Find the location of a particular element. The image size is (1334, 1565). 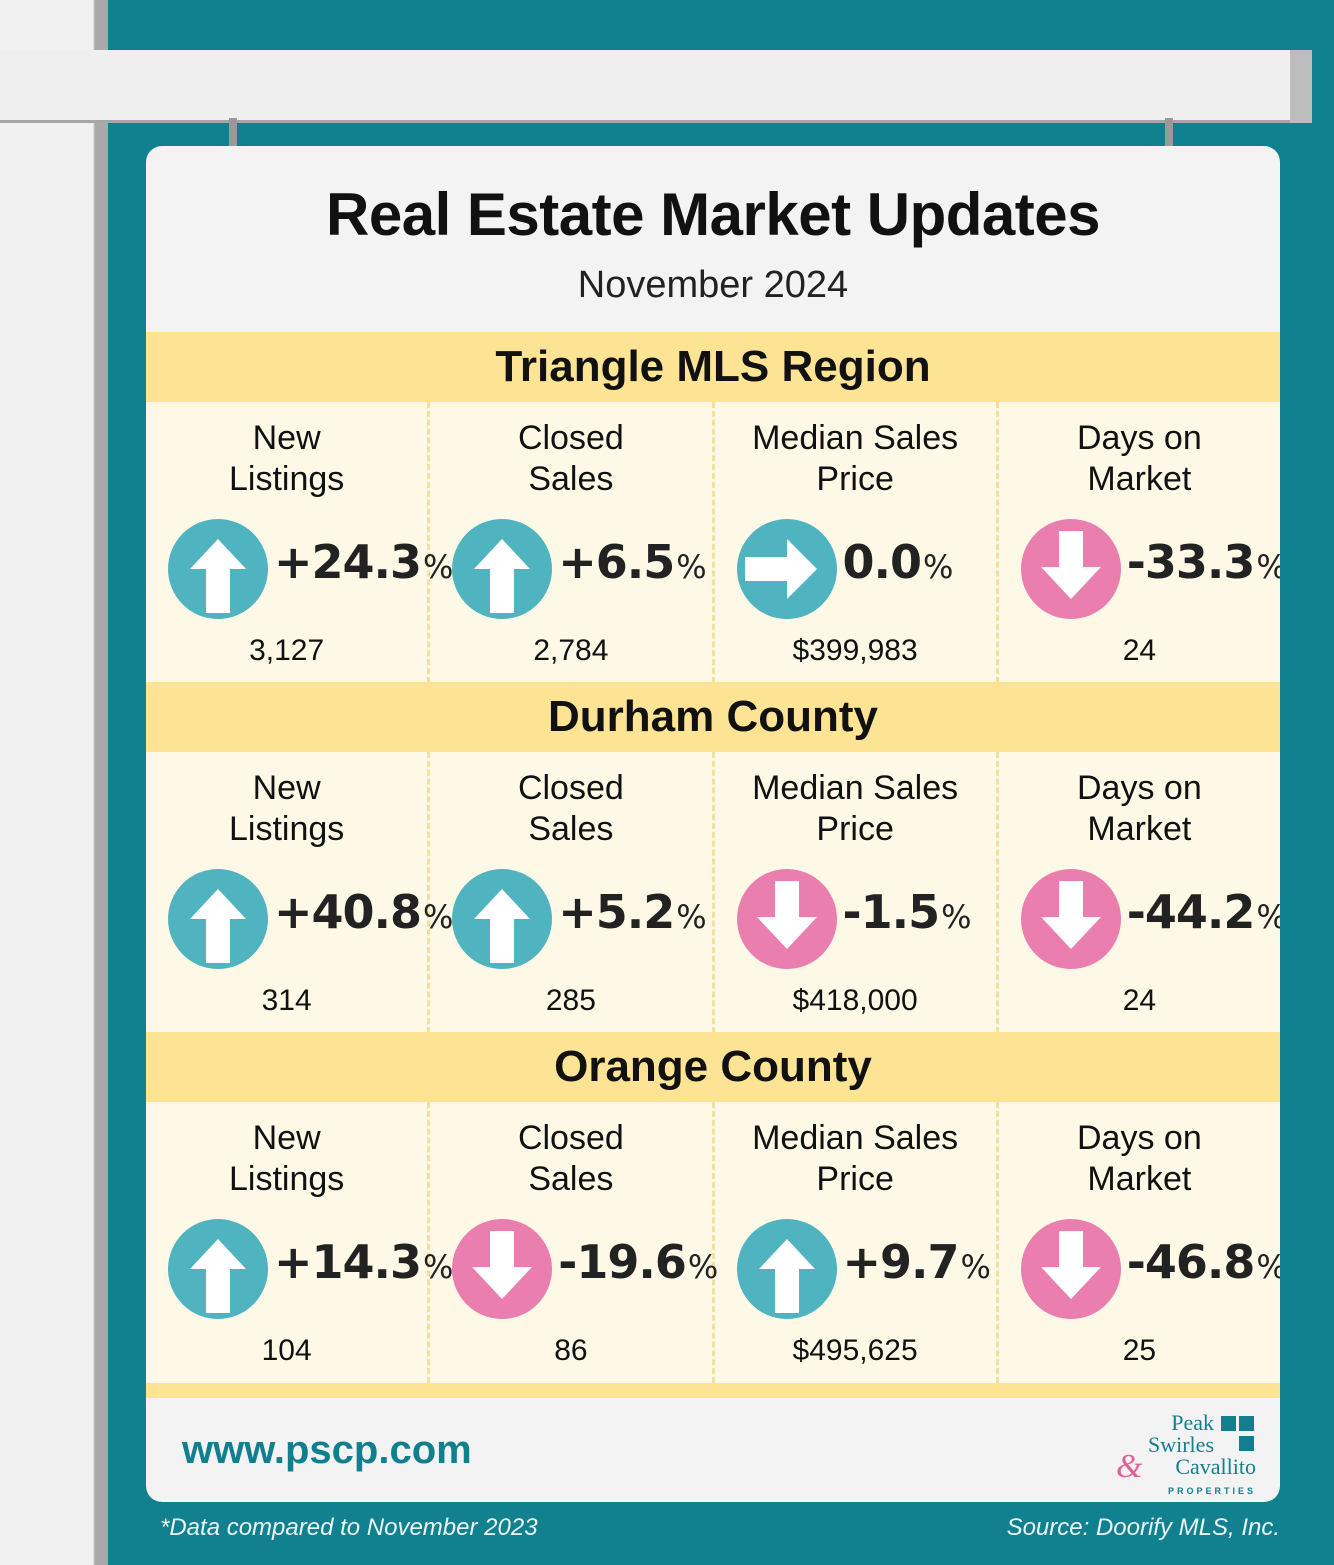

metric-value: $418,000 is located at coordinates (855, 1000).